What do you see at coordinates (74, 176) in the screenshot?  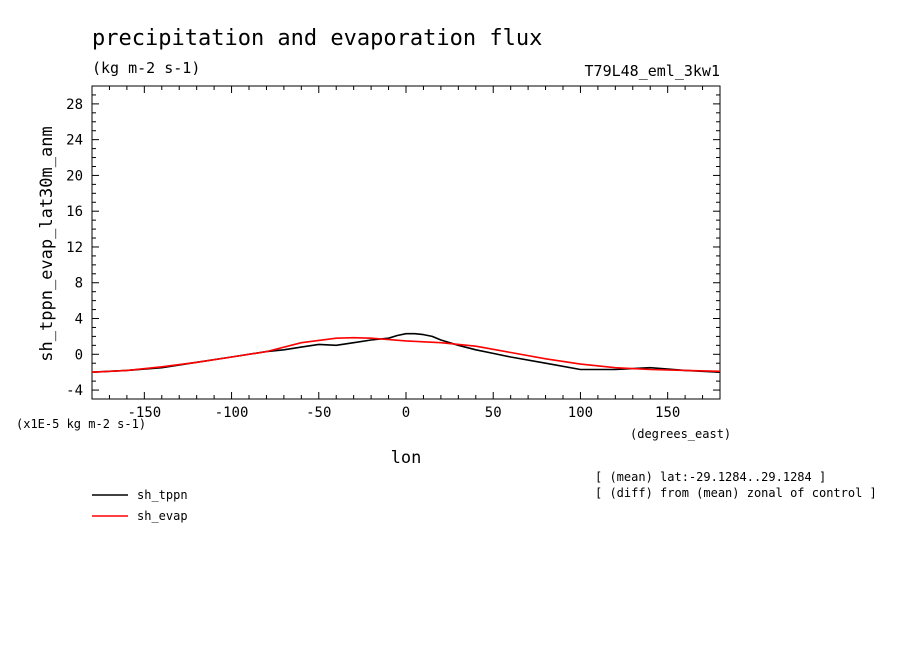 I see `y-tick-label: 20` at bounding box center [74, 176].